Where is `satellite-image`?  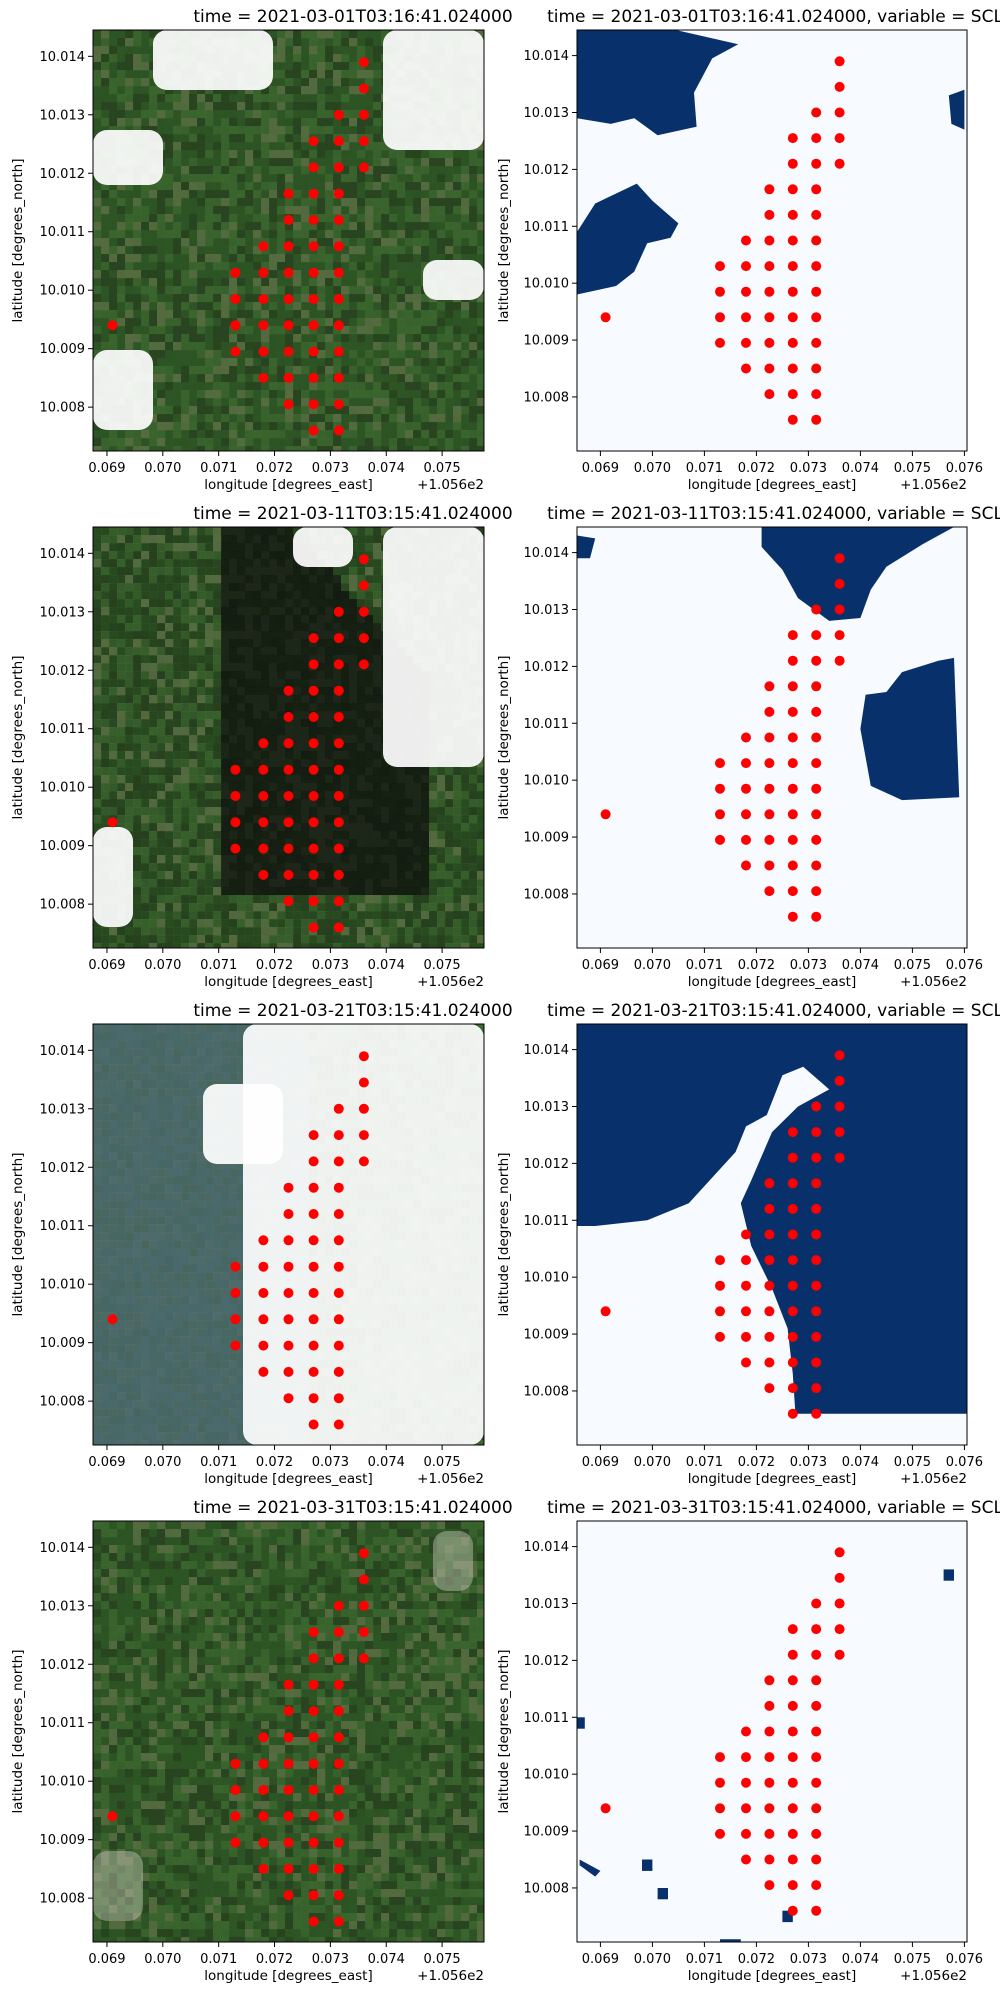
satellite-image is located at coordinates (288, 737).